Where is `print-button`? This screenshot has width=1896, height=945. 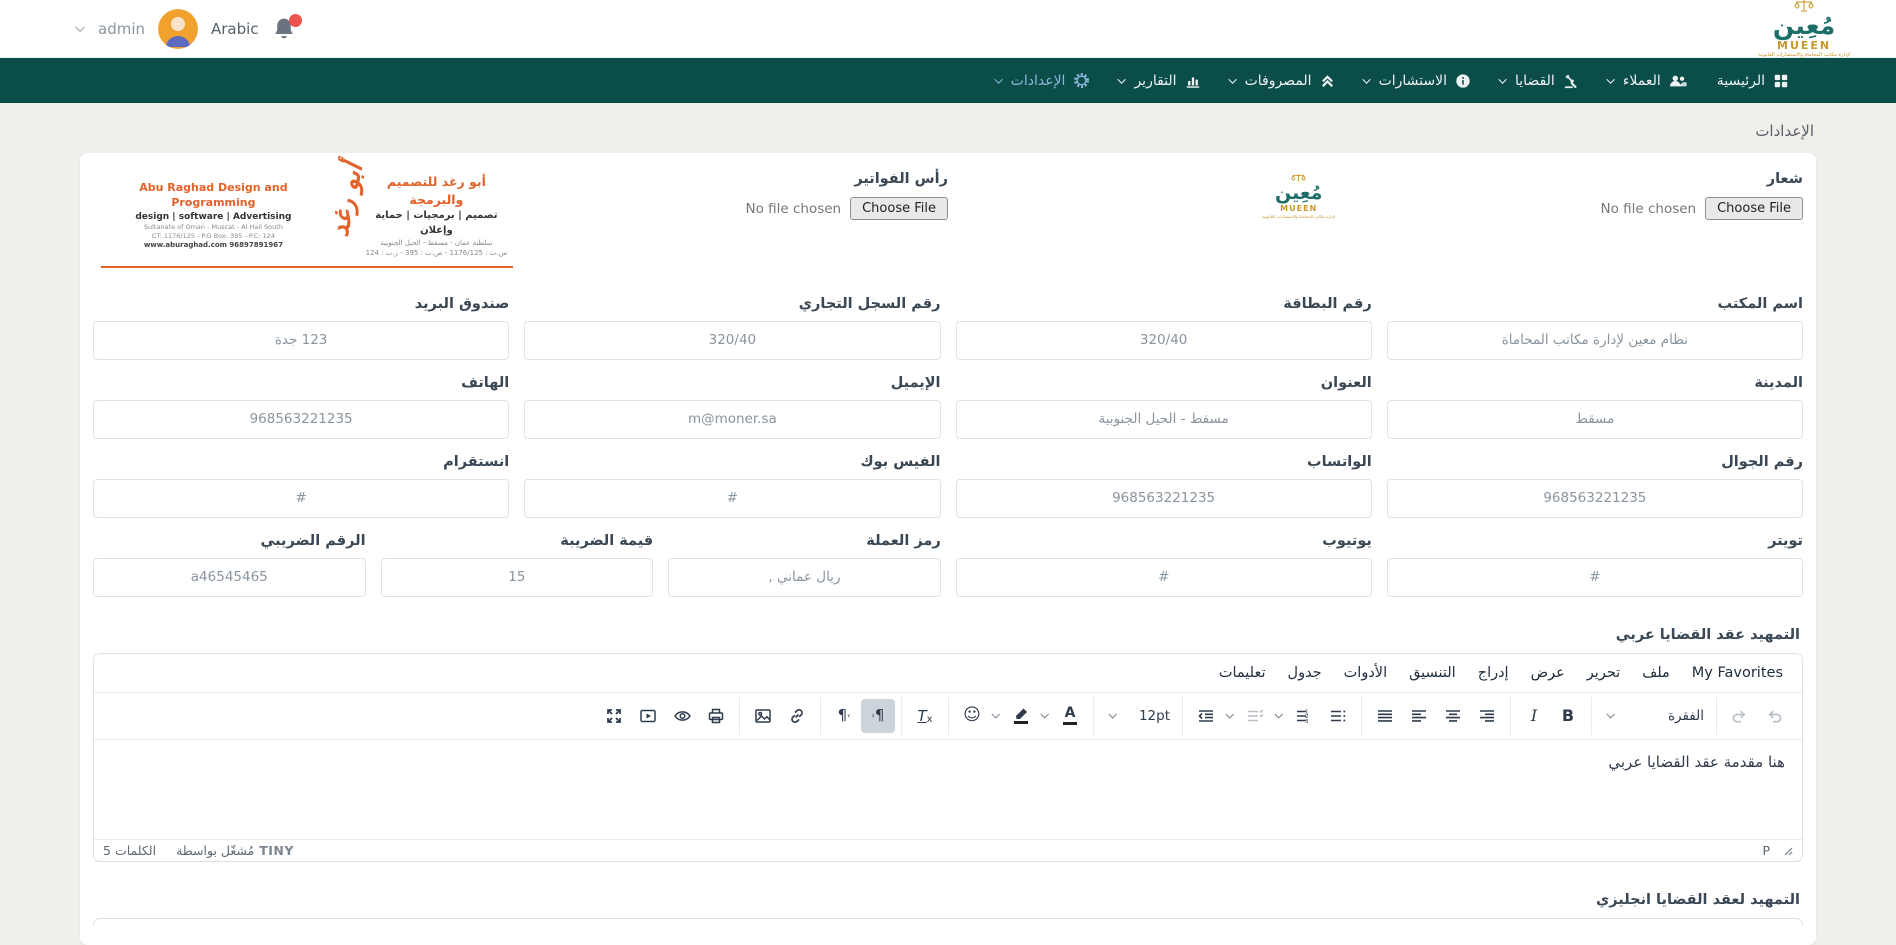
print-button is located at coordinates (716, 716).